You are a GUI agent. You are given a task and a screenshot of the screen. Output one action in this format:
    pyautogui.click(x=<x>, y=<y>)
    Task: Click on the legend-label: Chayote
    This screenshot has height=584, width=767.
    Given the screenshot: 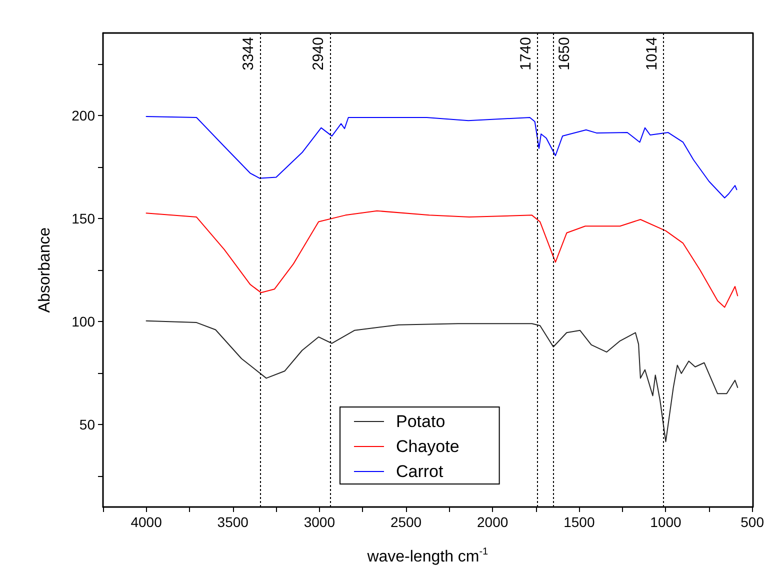 What is the action you would take?
    pyautogui.click(x=428, y=446)
    